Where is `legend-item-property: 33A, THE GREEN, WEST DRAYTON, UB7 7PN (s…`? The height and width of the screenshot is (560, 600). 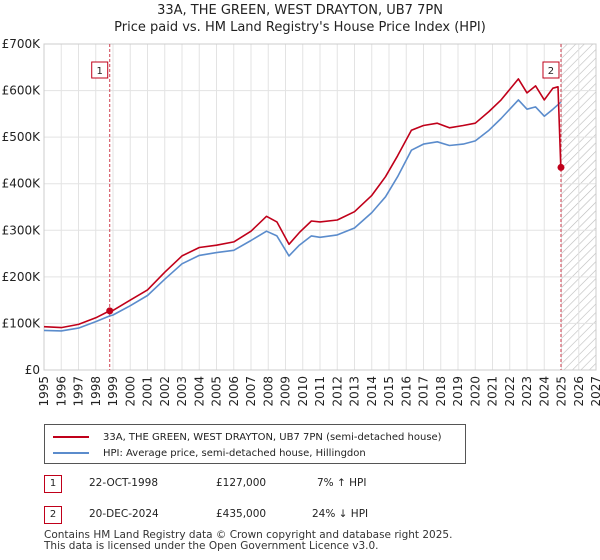 legend-item-property: 33A, THE GREEN, WEST DRAYTON, UB7 7PN (s… is located at coordinates (247, 437).